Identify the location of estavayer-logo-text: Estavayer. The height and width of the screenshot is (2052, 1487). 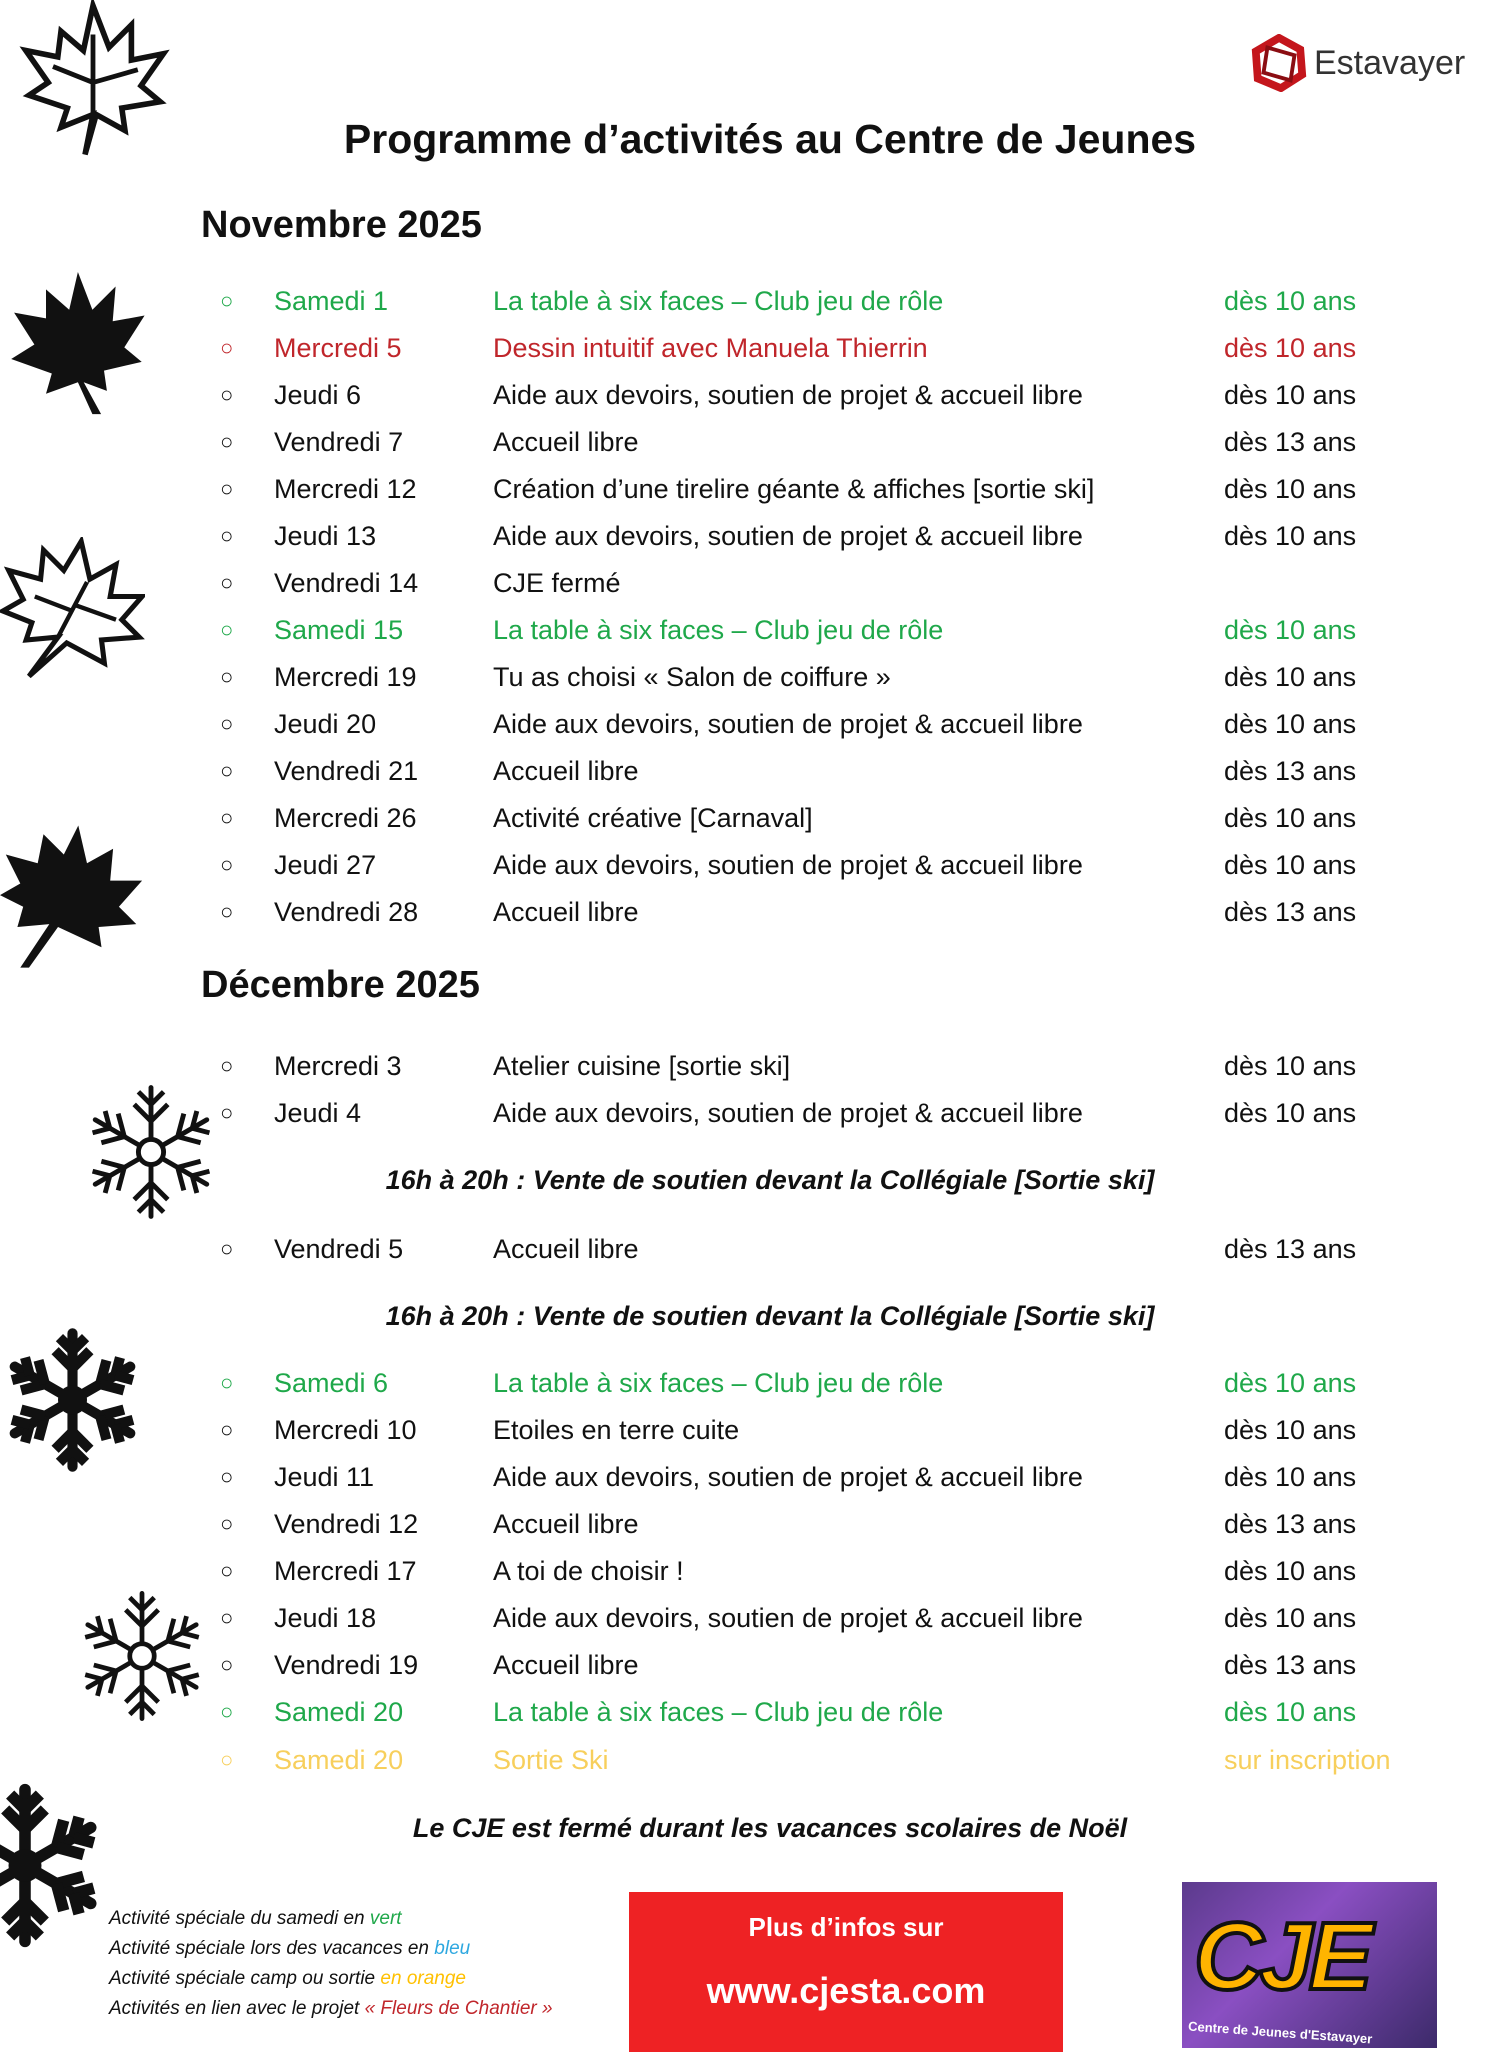
(1390, 62).